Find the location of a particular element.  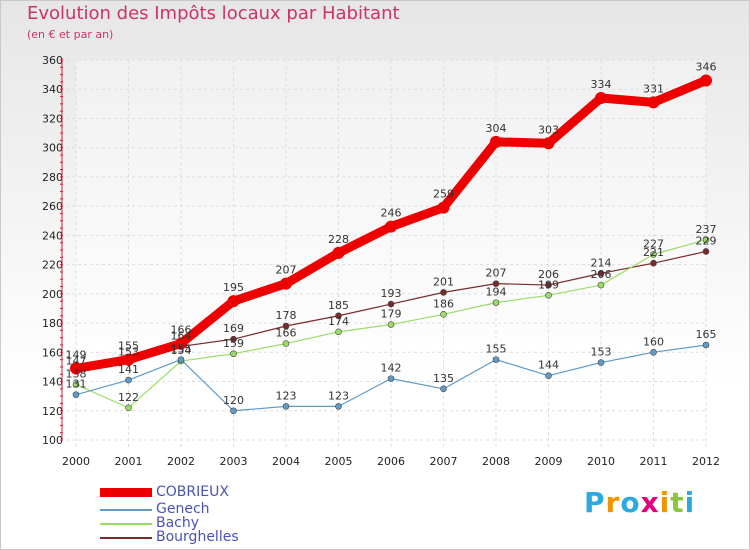

legend-label-genech: Genech is located at coordinates (183, 509).